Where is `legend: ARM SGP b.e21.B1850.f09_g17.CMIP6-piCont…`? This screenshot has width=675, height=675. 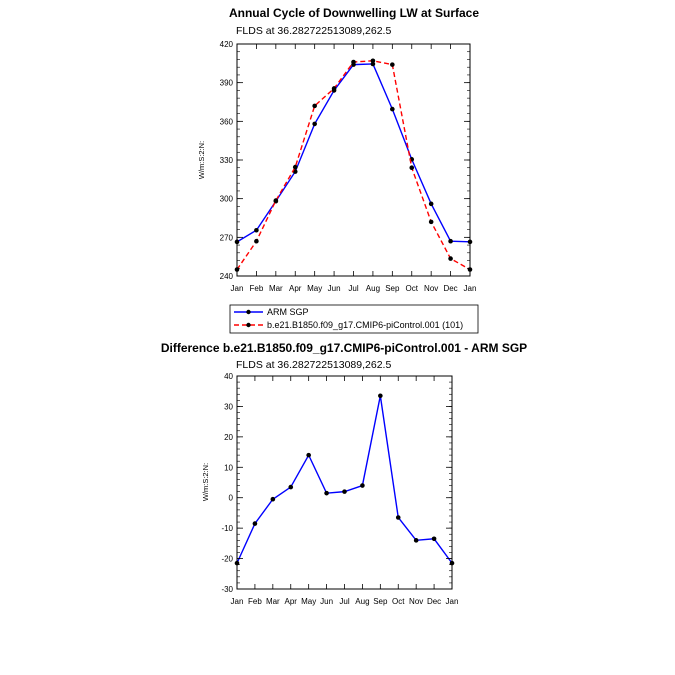
legend: ARM SGP b.e21.B1850.f09_g17.CMIP6-piCont… is located at coordinates (354, 319).